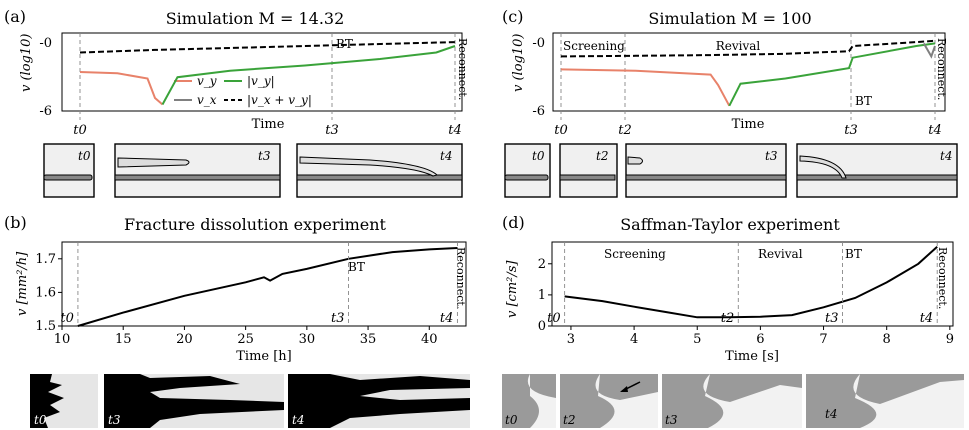  Describe the element at coordinates (15, 16) in the screenshot. I see `panel-a-label: (a)` at that location.